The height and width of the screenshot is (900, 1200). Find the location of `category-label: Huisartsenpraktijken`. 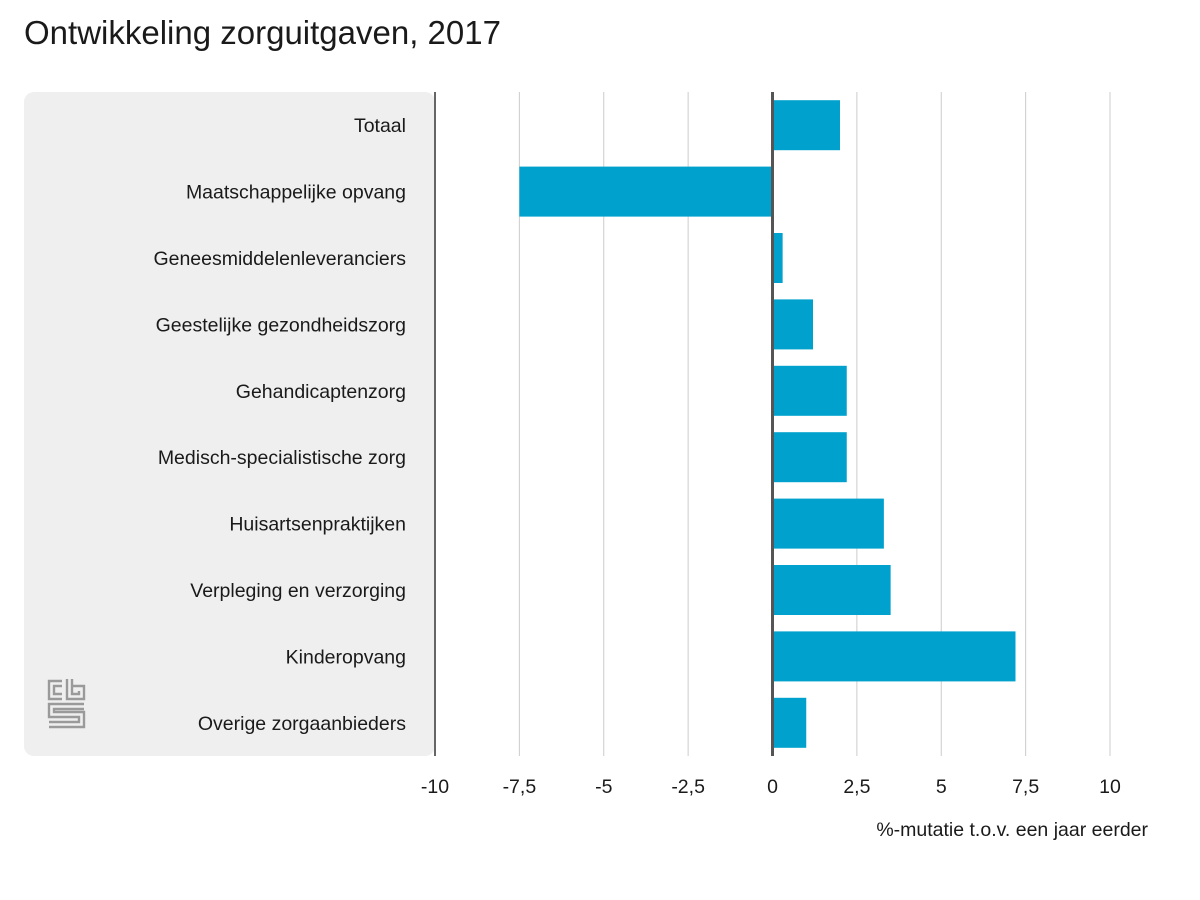

category-label: Huisartsenpraktijken is located at coordinates (317, 525).